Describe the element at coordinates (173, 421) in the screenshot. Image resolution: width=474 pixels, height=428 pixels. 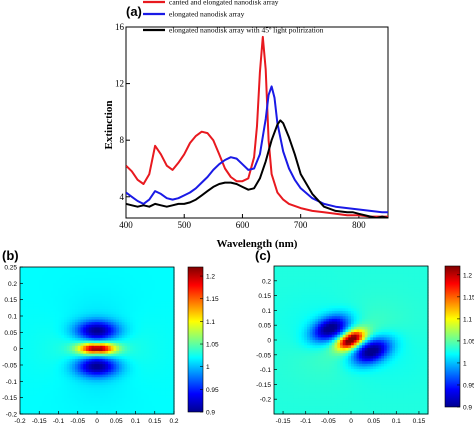
I see `x-tick-label: 0.2` at that location.